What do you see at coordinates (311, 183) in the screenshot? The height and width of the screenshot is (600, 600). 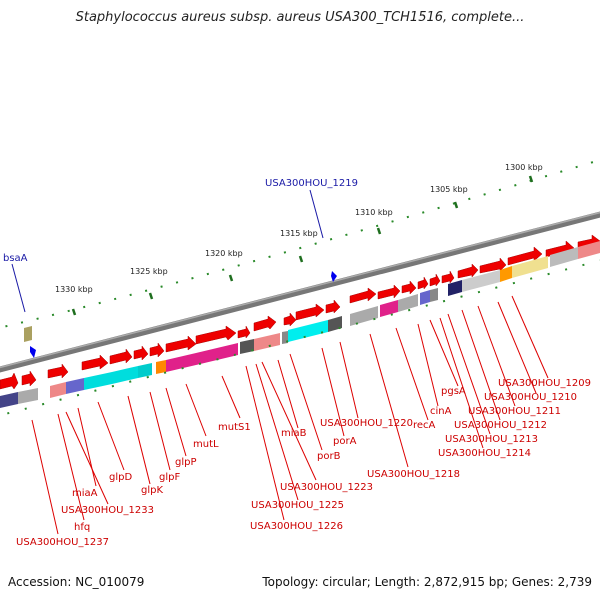 I see `gene-label-blue: USA300HOU_1219` at bounding box center [311, 183].